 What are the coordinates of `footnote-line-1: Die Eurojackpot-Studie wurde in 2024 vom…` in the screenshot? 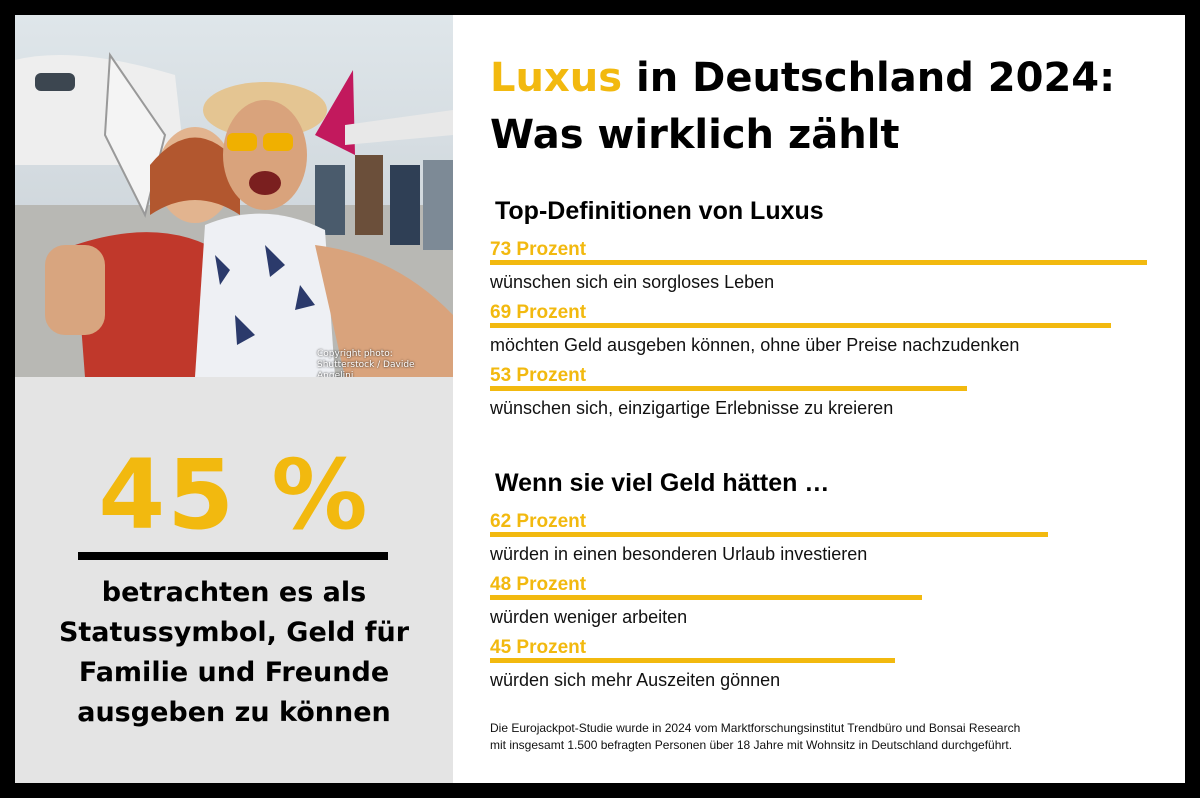 It's located at (755, 728).